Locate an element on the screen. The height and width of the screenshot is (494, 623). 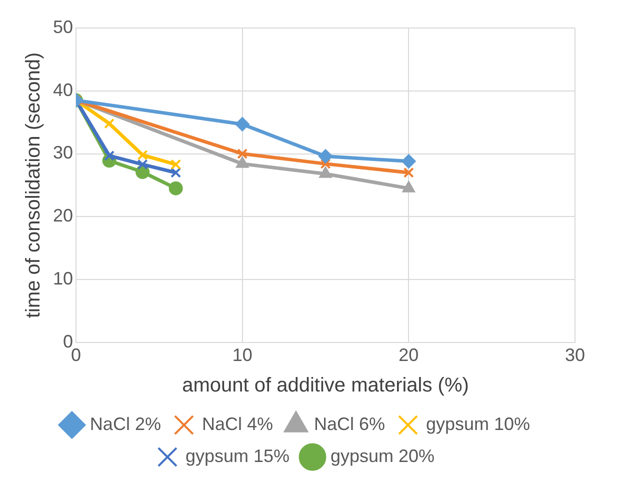
legend-label: NaCl 6% is located at coordinates (350, 424).